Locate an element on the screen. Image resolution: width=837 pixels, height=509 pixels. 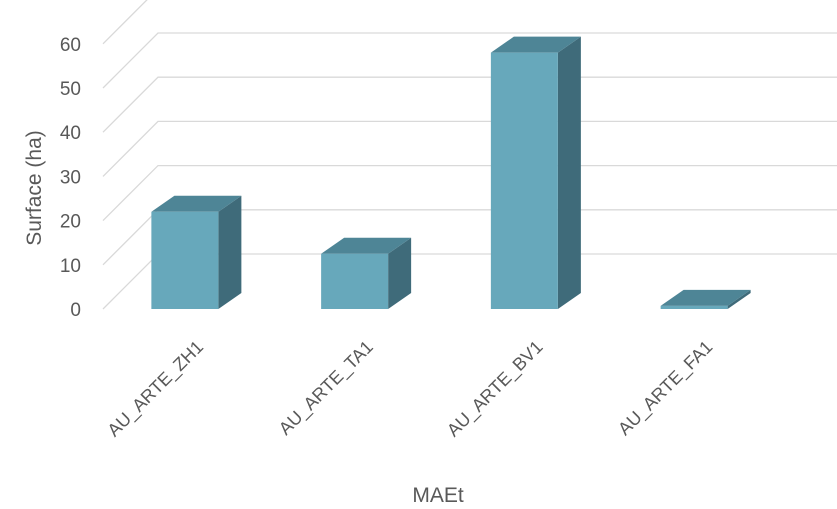
x-tick-label: AU_ARTE_ZH1 is located at coordinates (155, 389).